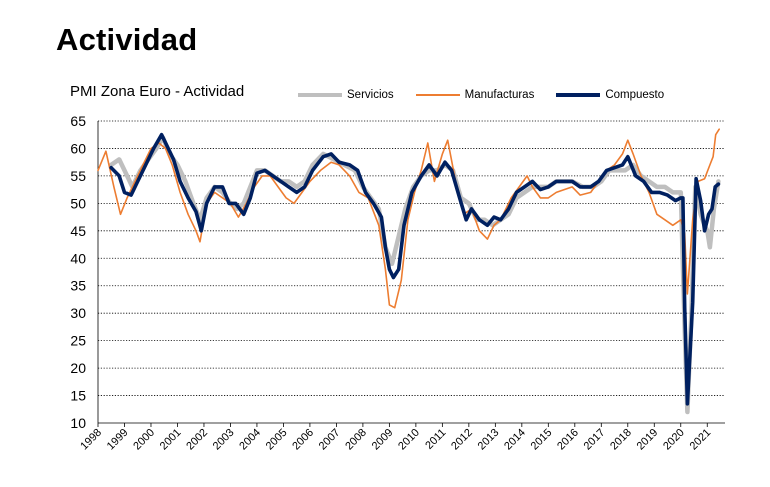 Image resolution: width=770 pixels, height=487 pixels. Describe the element at coordinates (78, 231) in the screenshot. I see `y-tick-label: 45` at that location.